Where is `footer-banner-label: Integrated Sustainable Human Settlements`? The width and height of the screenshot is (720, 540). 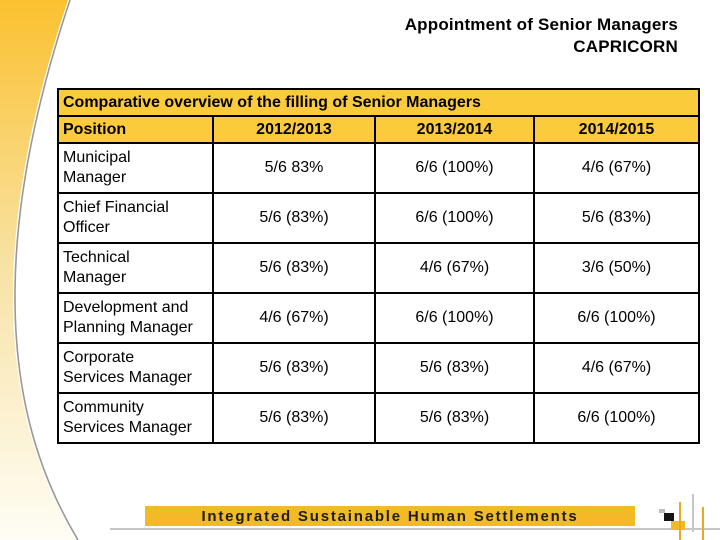 footer-banner-label: Integrated Sustainable Human Settlements is located at coordinates (390, 516).